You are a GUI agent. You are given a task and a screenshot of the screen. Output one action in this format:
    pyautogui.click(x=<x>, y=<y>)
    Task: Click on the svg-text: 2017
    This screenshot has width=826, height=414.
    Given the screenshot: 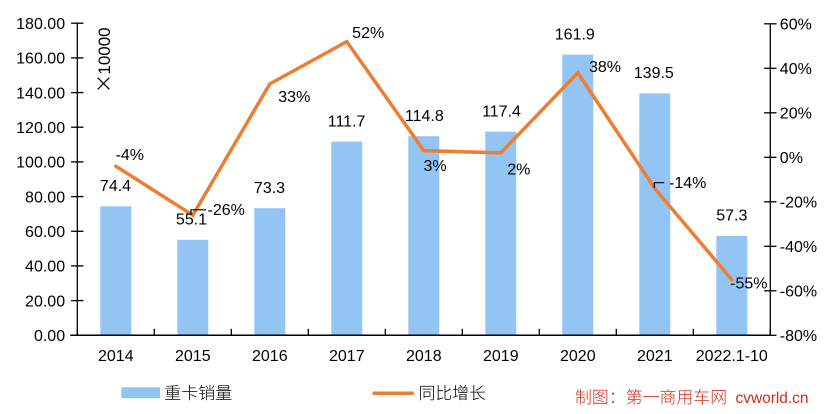 What is the action you would take?
    pyautogui.click(x=347, y=356)
    